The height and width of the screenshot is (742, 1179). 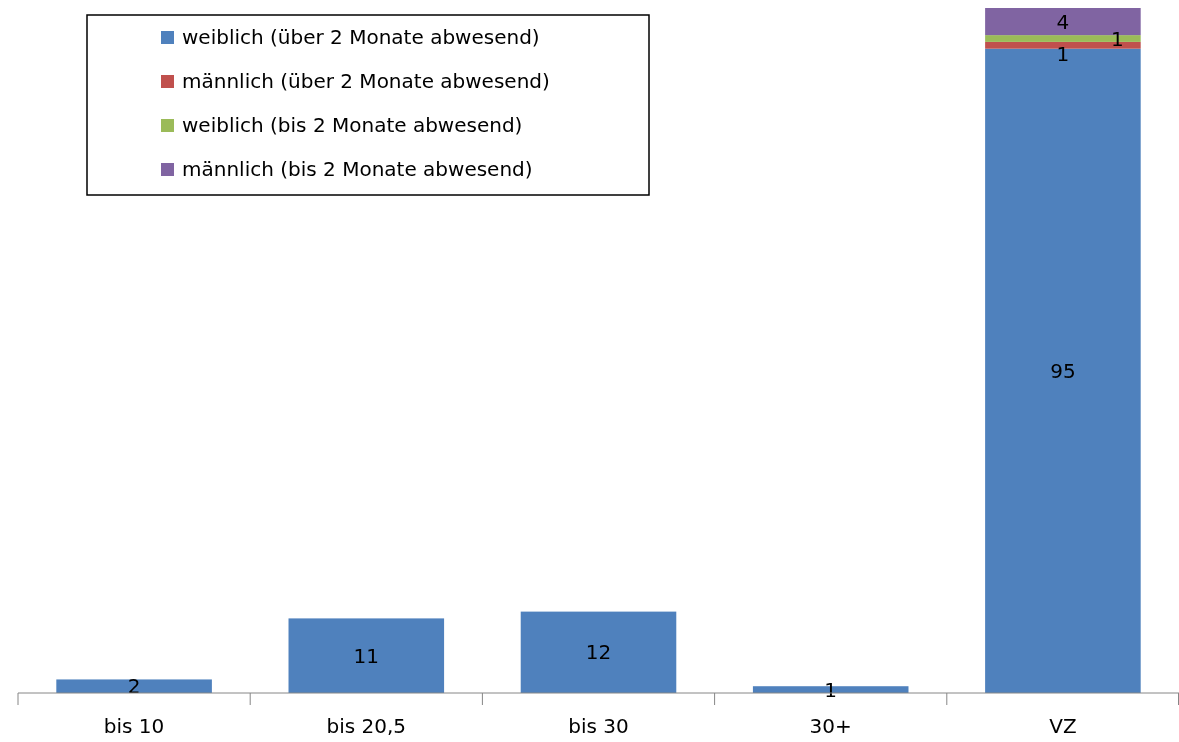 I want to click on data-label: 12, so click(x=598, y=652).